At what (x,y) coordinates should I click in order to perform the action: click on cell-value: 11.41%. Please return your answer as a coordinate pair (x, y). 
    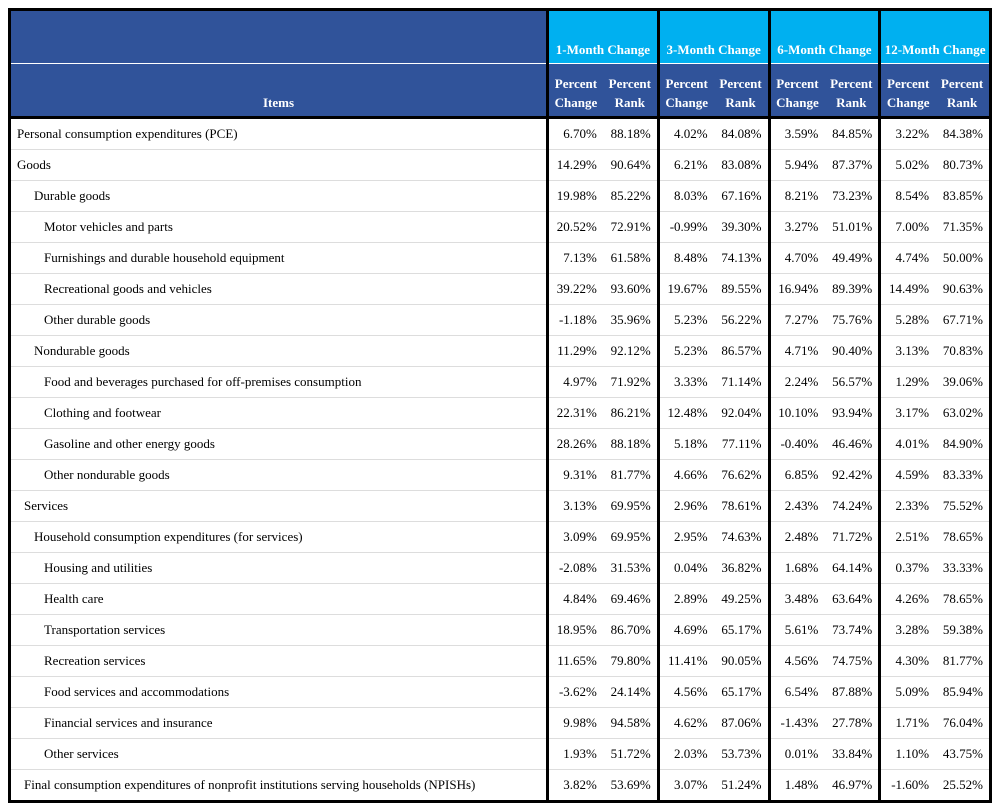
    Looking at the image, I should click on (685, 661).